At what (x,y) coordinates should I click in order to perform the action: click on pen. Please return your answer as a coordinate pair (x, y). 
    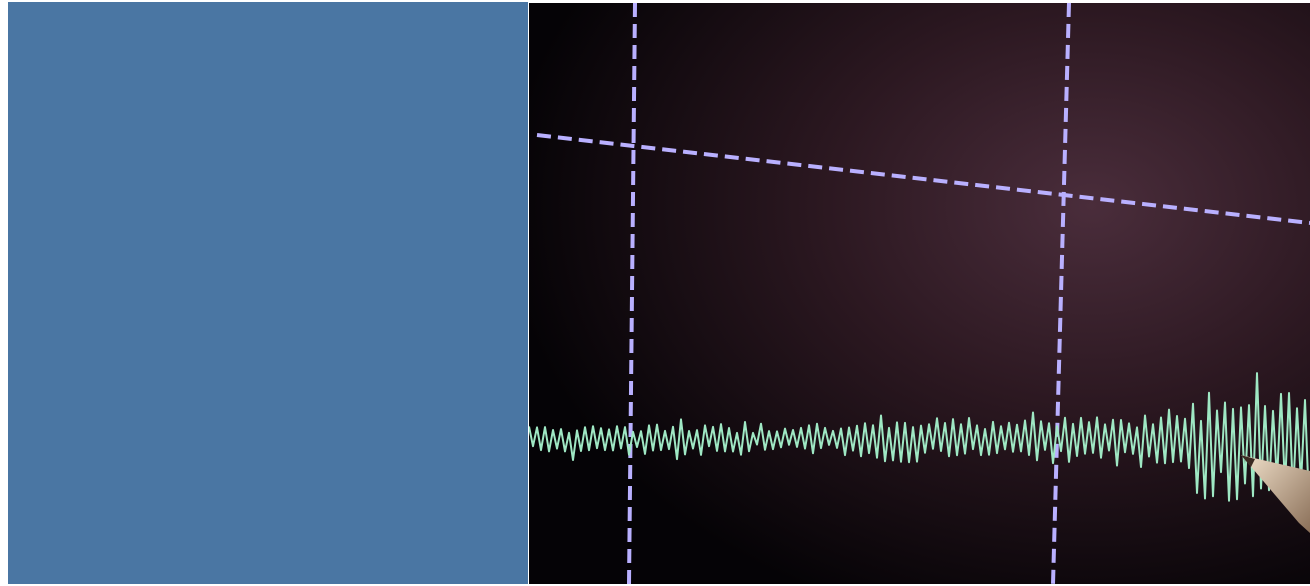
    Looking at the image, I should click on (1275, 494).